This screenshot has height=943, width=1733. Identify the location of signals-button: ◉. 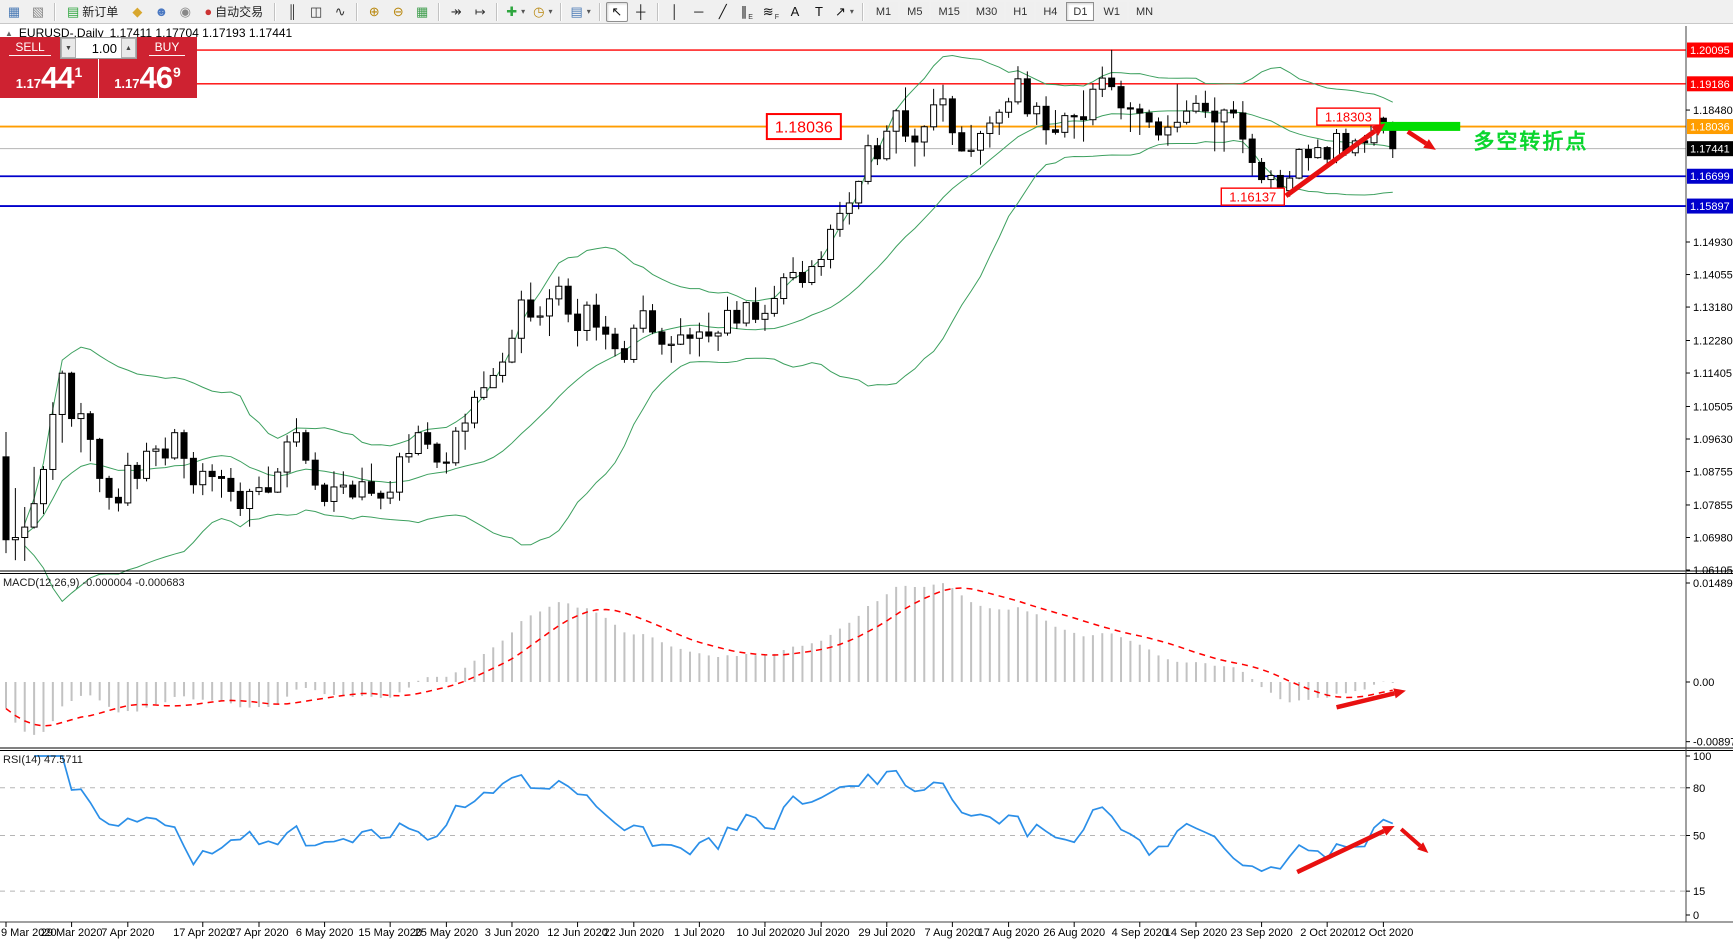
(185, 12).